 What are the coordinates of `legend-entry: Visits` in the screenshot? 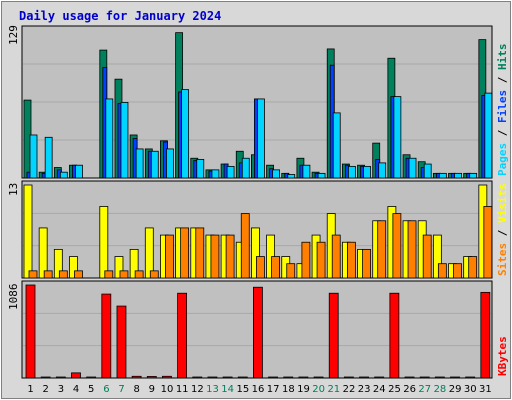 It's located at (502, 203).